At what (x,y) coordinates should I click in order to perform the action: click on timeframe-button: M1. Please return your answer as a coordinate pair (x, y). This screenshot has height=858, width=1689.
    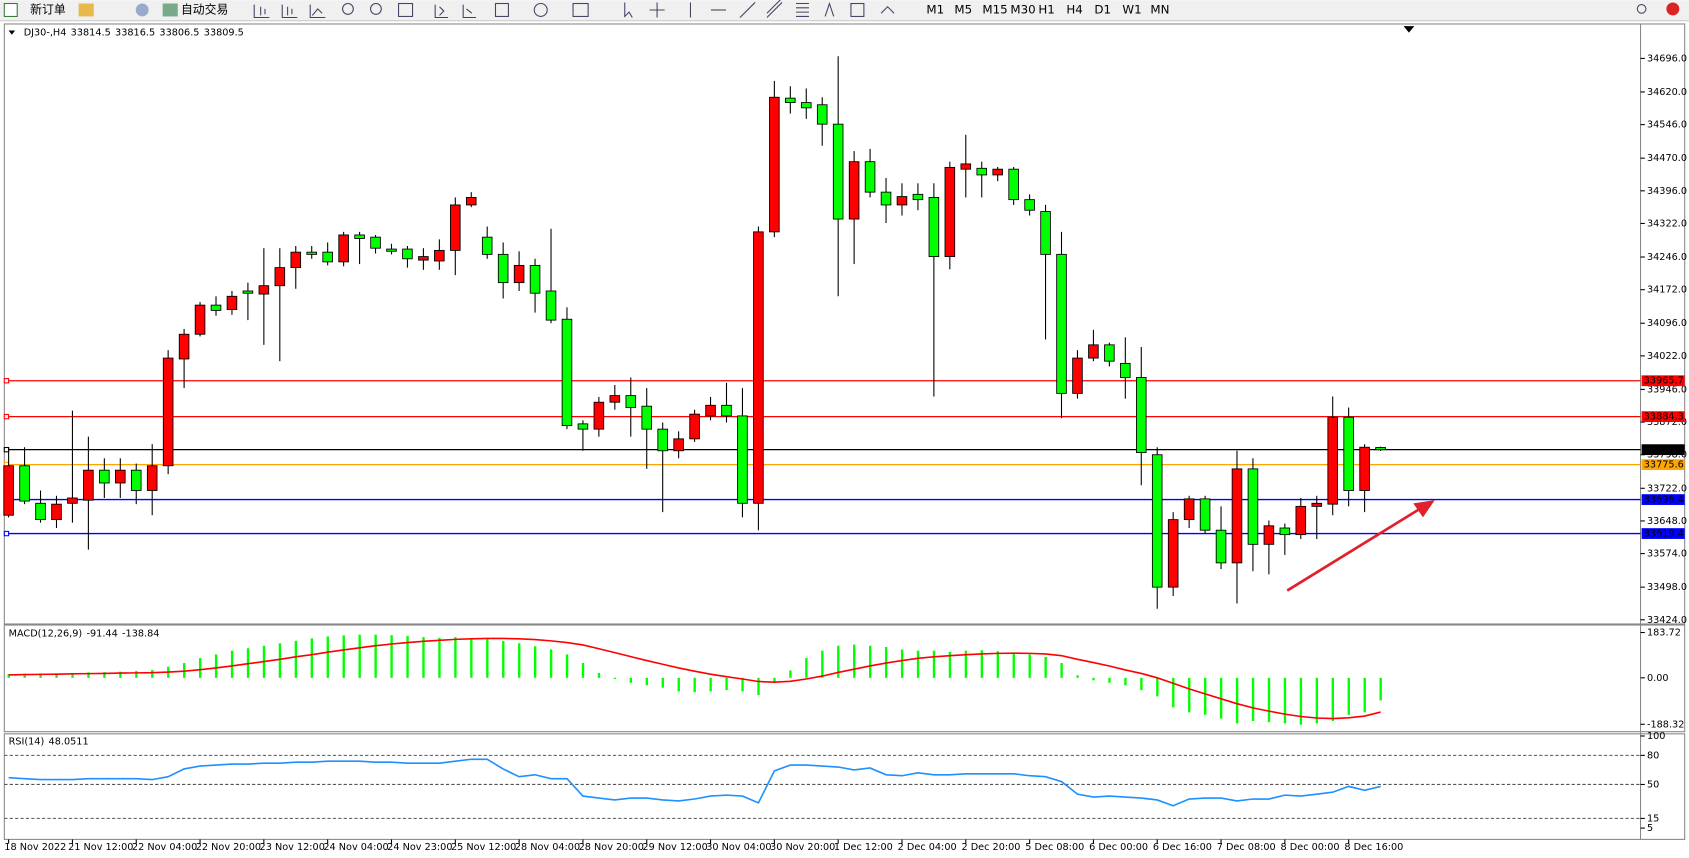
    Looking at the image, I should click on (935, 9).